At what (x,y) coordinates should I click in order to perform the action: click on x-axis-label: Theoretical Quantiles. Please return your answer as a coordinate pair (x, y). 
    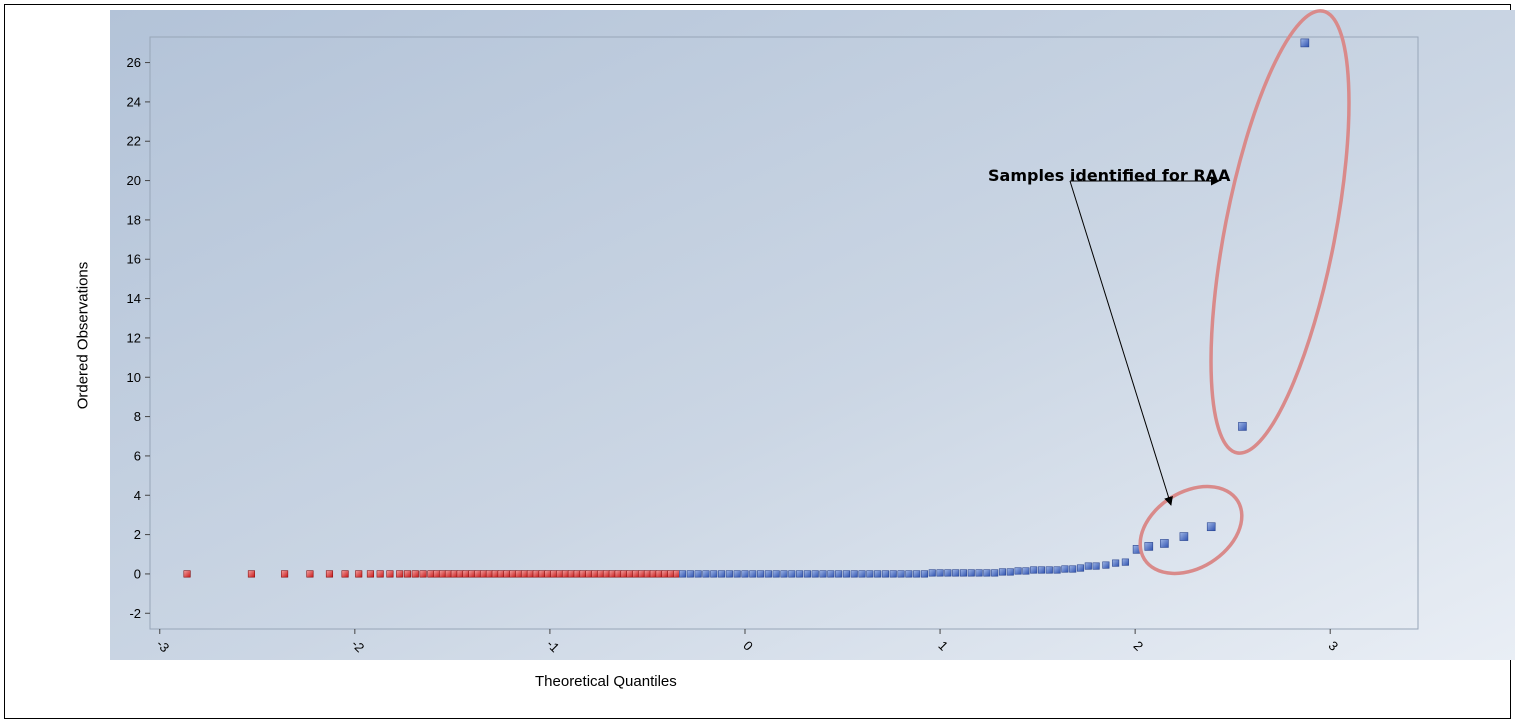
    Looking at the image, I should click on (606, 681).